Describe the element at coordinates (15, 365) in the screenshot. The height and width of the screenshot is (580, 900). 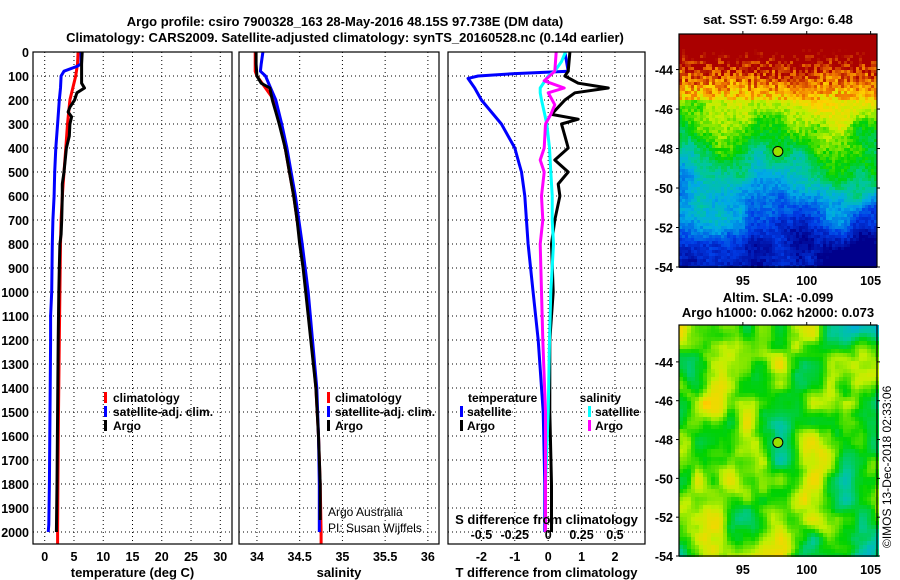
I see `y-tick-label: 1300` at that location.